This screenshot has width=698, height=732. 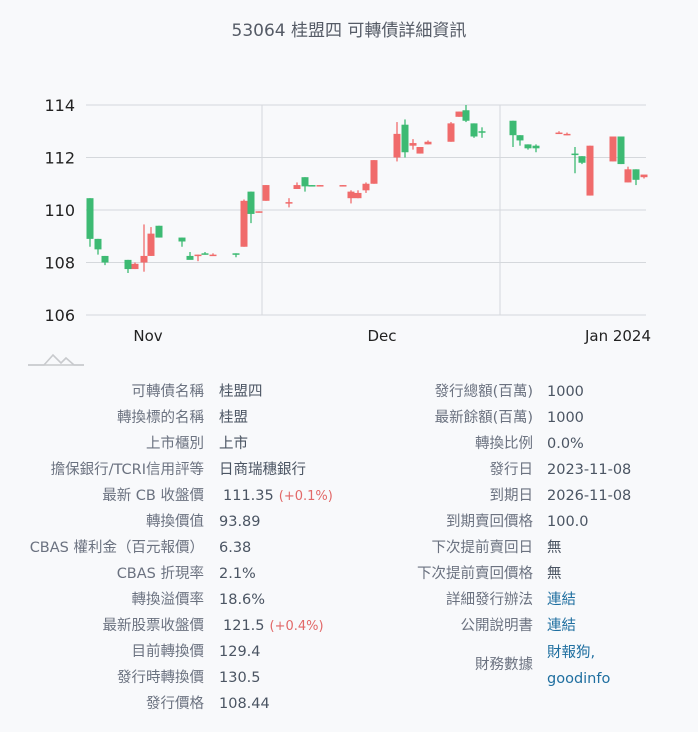 I want to click on detail-value-text: 日商瑞穗銀行, so click(x=262, y=470).